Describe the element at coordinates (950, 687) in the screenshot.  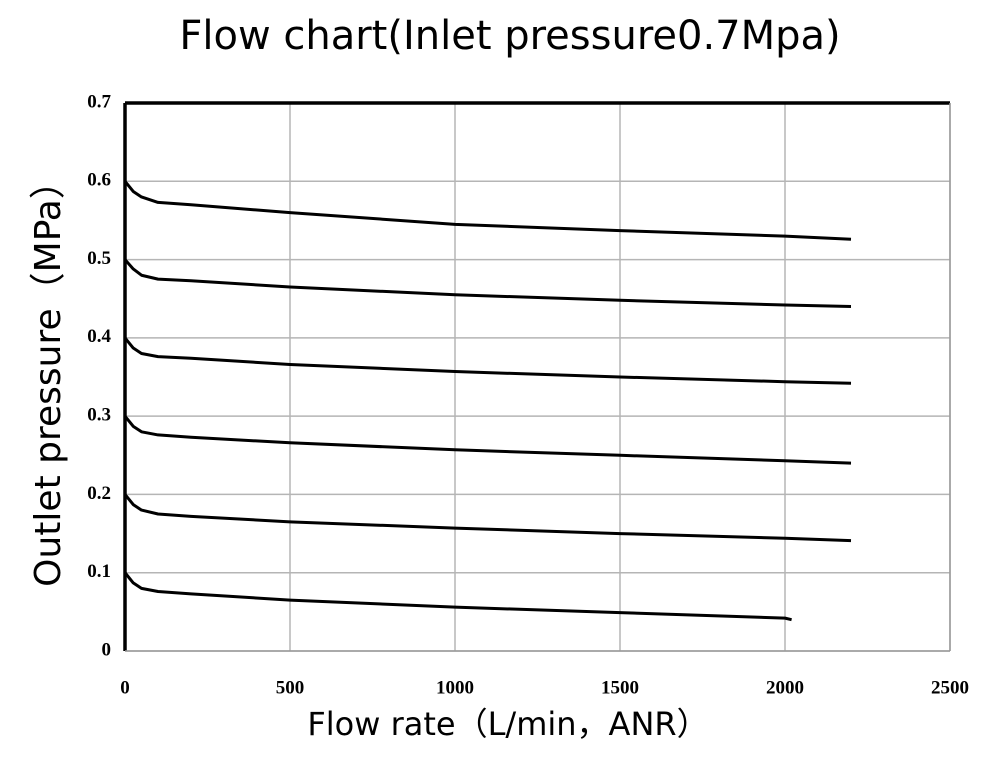
I see `x-tick-label: 2500` at that location.